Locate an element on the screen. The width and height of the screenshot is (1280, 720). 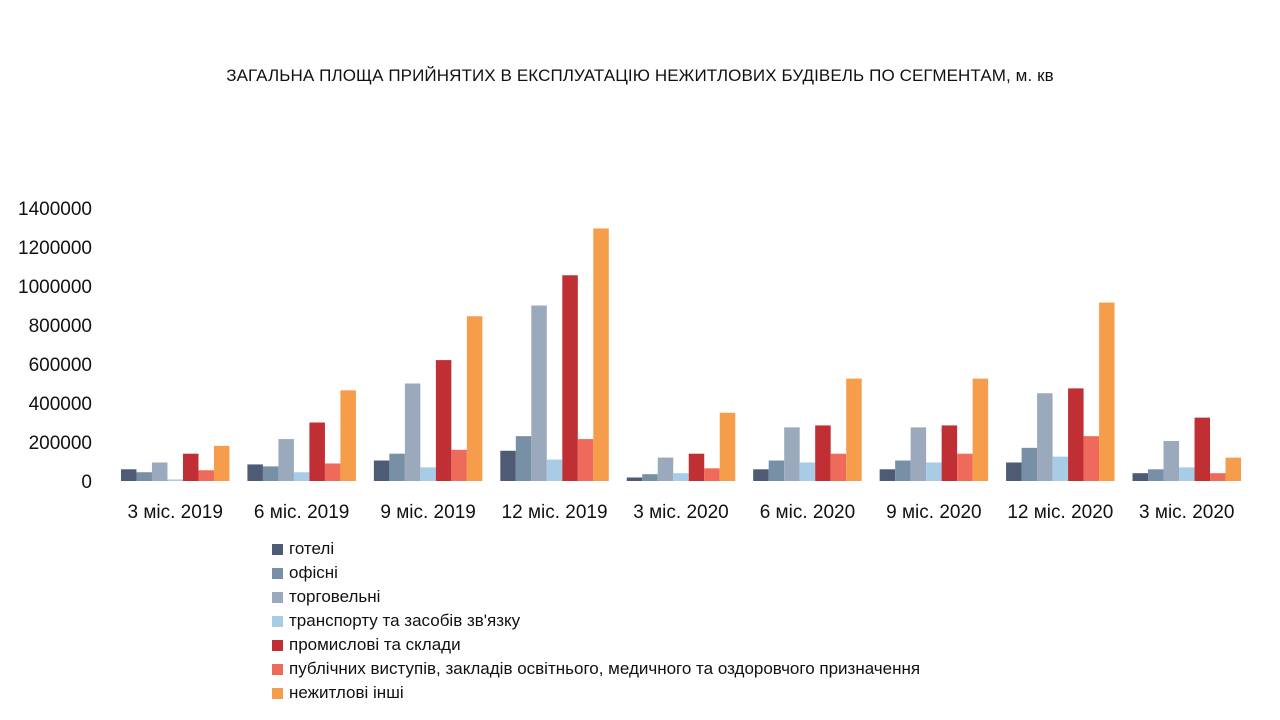
legend-label: транспорту та засобів зв'язку is located at coordinates (405, 620).